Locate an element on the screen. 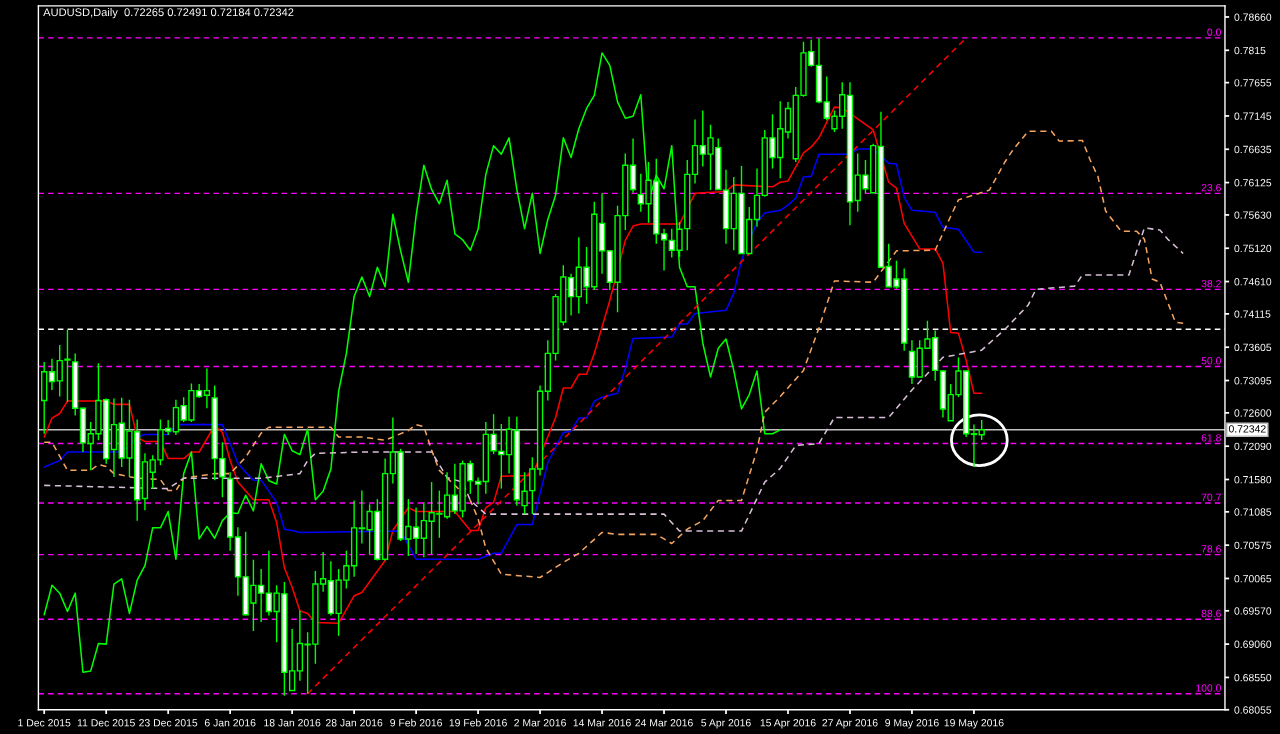 Image resolution: width=1280 pixels, height=734 pixels. y-tick-label: 0.72600 is located at coordinates (1253, 413).